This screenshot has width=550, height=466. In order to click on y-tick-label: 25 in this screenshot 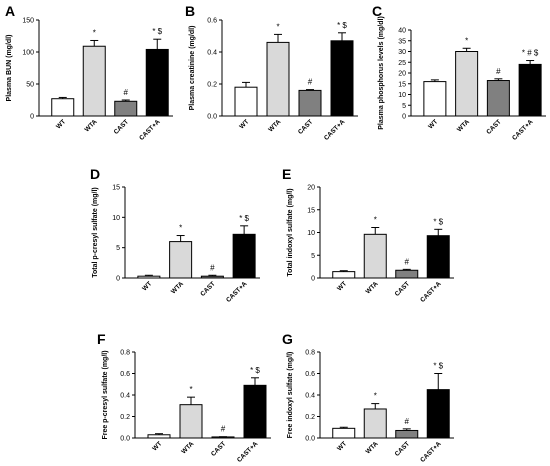, I will do `click(402, 63)`.